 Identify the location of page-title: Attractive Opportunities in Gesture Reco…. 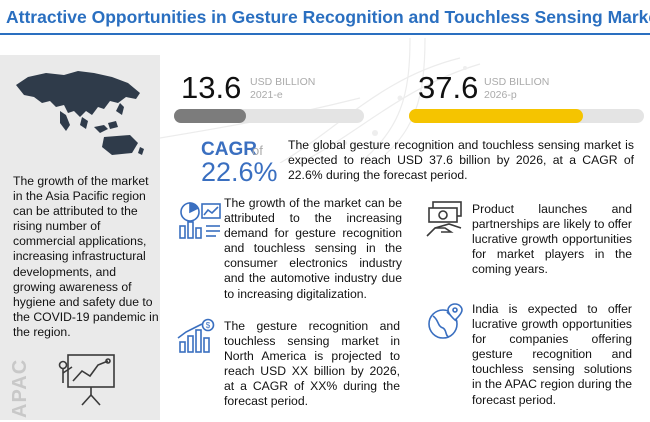
(328, 17).